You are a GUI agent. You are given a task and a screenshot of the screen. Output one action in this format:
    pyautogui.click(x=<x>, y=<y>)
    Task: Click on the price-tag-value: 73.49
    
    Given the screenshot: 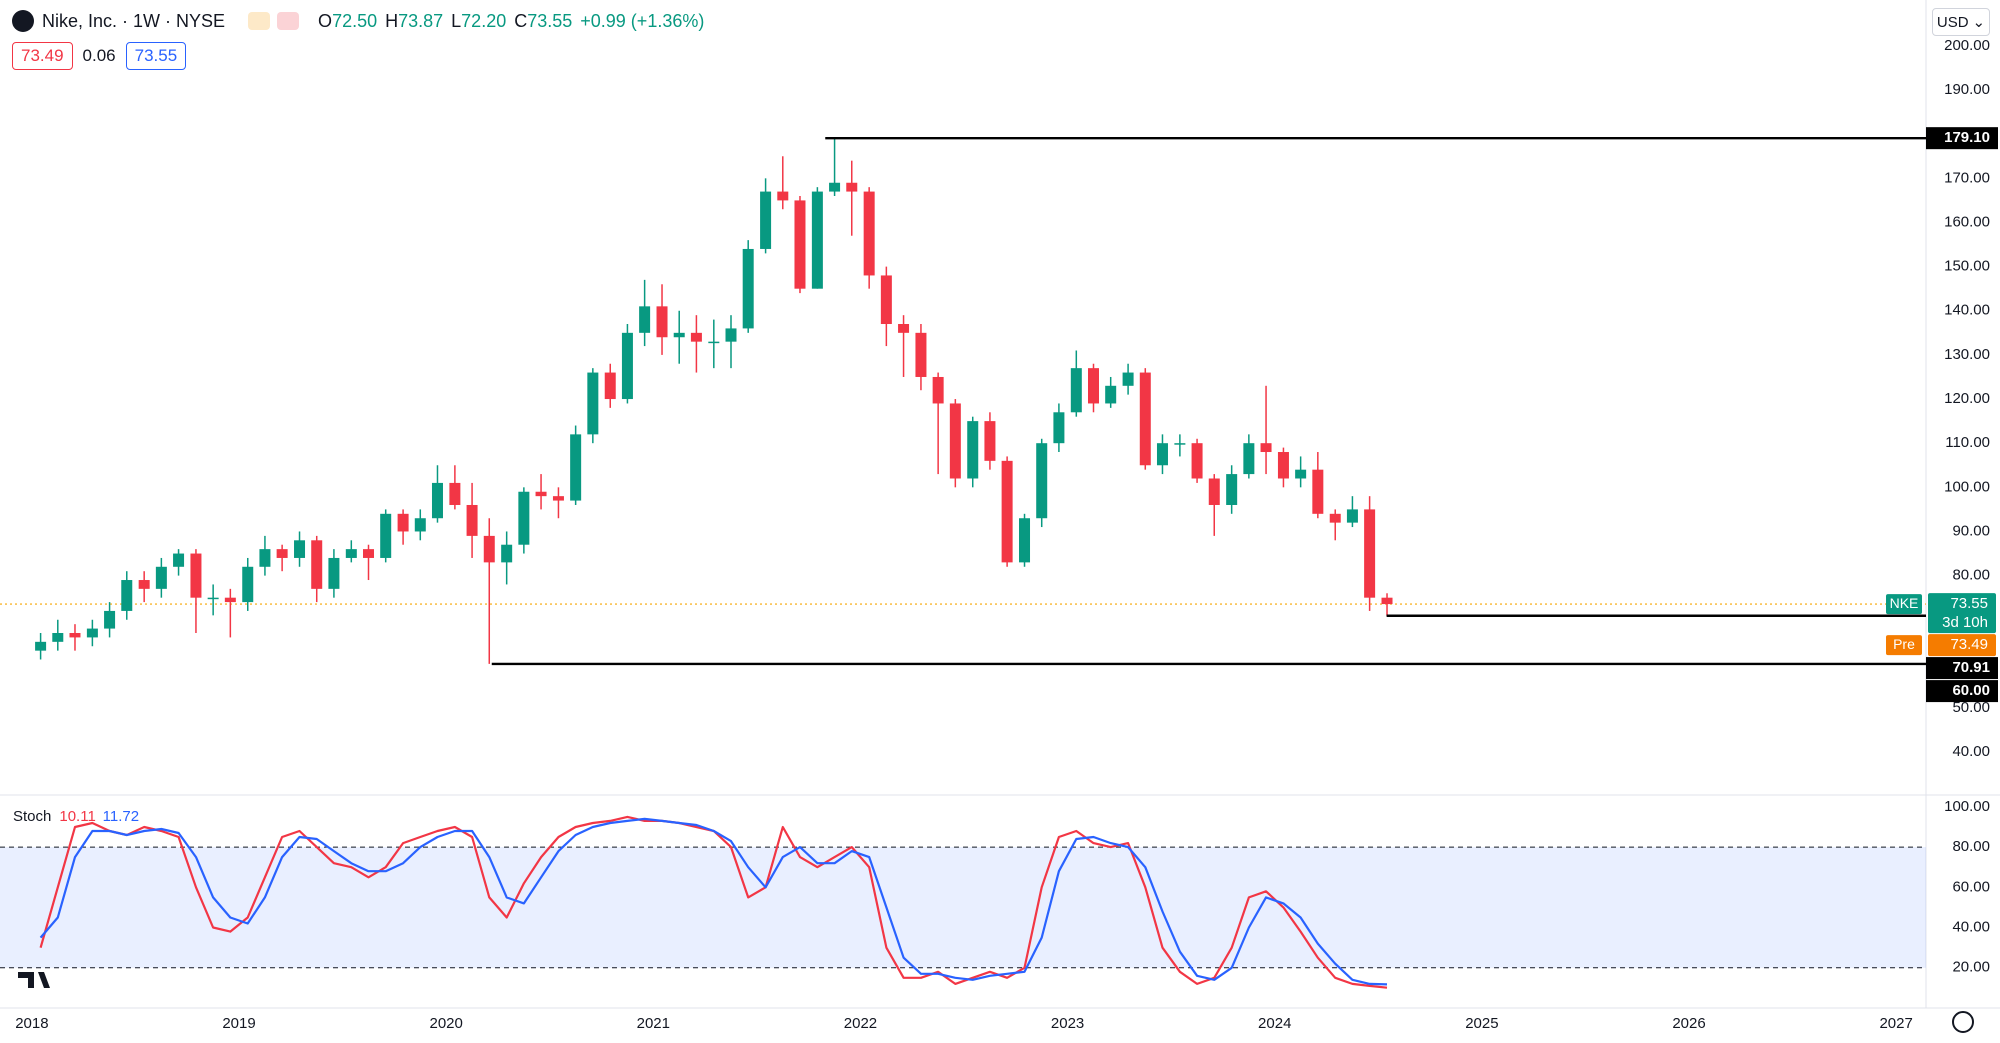 What is the action you would take?
    pyautogui.click(x=1969, y=644)
    